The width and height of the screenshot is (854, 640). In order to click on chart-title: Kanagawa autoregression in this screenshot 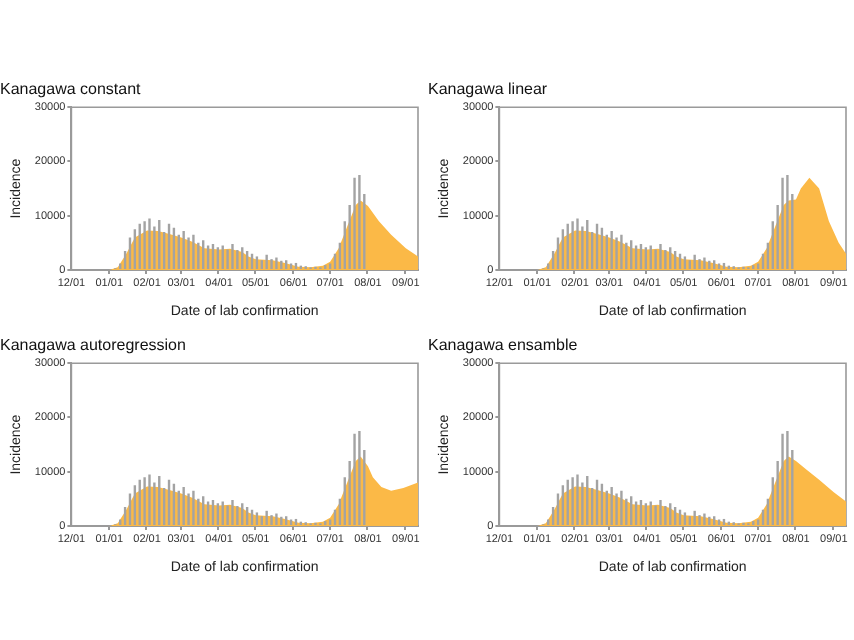, I will do `click(93, 345)`.